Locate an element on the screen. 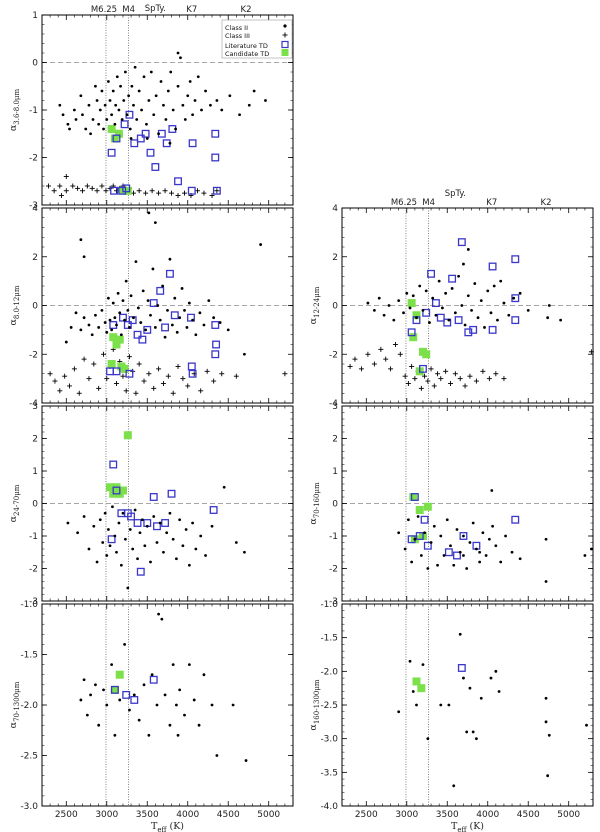 The width and height of the screenshot is (600, 832). y-axis-label: α70-1300μm is located at coordinates (14, 704).